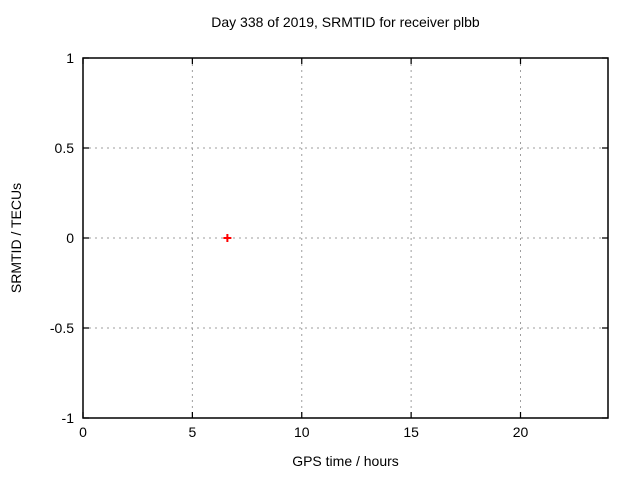 This screenshot has width=640, height=480. Describe the element at coordinates (65, 148) in the screenshot. I see `y-tick-label: 0.5` at that location.